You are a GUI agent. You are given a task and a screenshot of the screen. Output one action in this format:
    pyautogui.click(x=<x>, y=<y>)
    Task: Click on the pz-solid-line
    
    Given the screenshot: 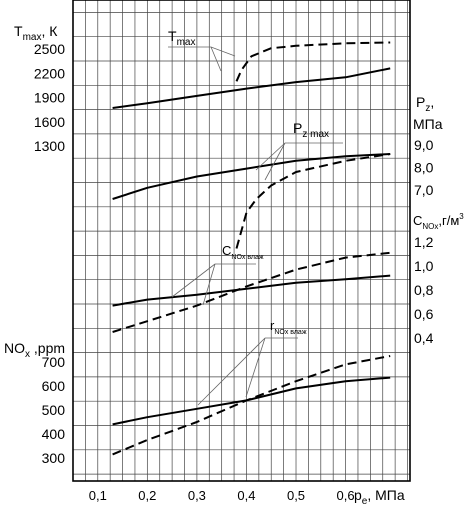 What is the action you would take?
    pyautogui.click(x=251, y=176)
    